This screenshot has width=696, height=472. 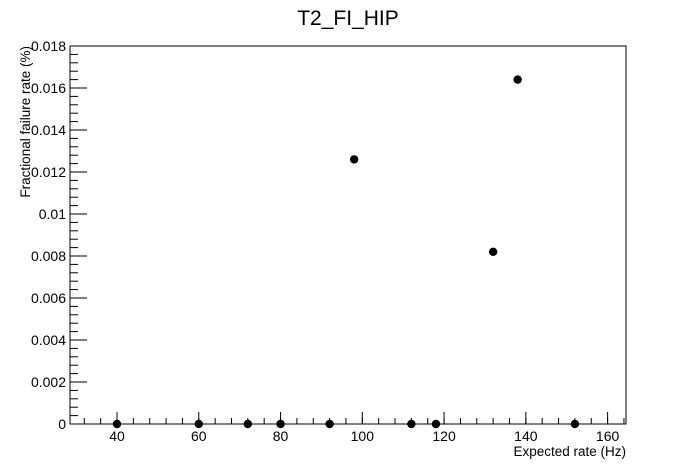 I want to click on y-tick-label: 0.018, so click(x=48, y=46).